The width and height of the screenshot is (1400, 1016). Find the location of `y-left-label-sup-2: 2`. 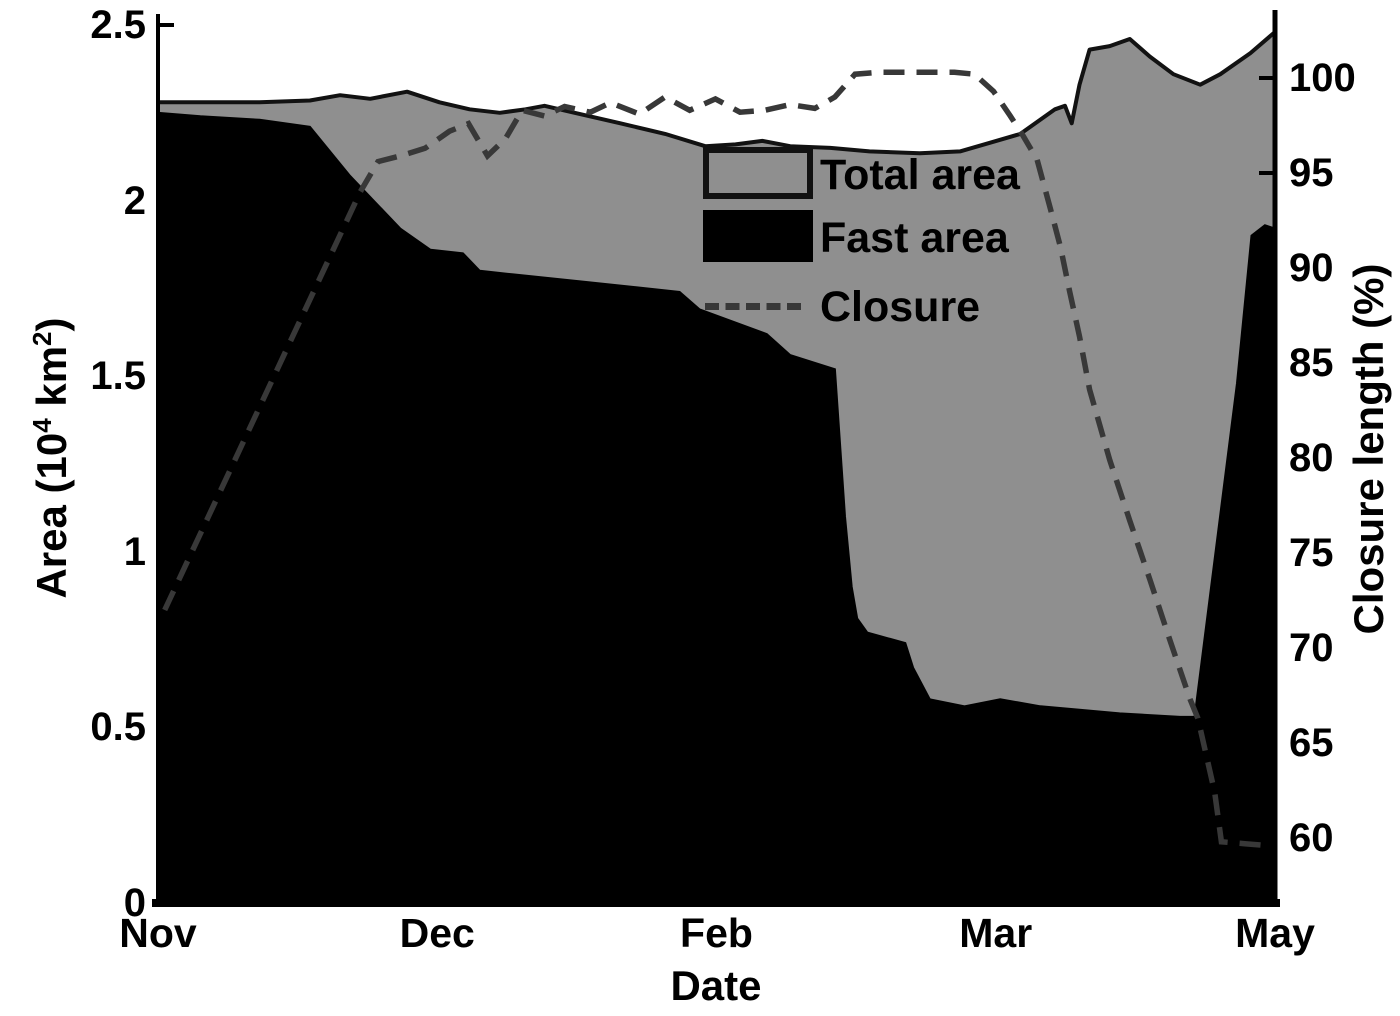

y-left-label-sup-2: 2 is located at coordinates (42, 338).